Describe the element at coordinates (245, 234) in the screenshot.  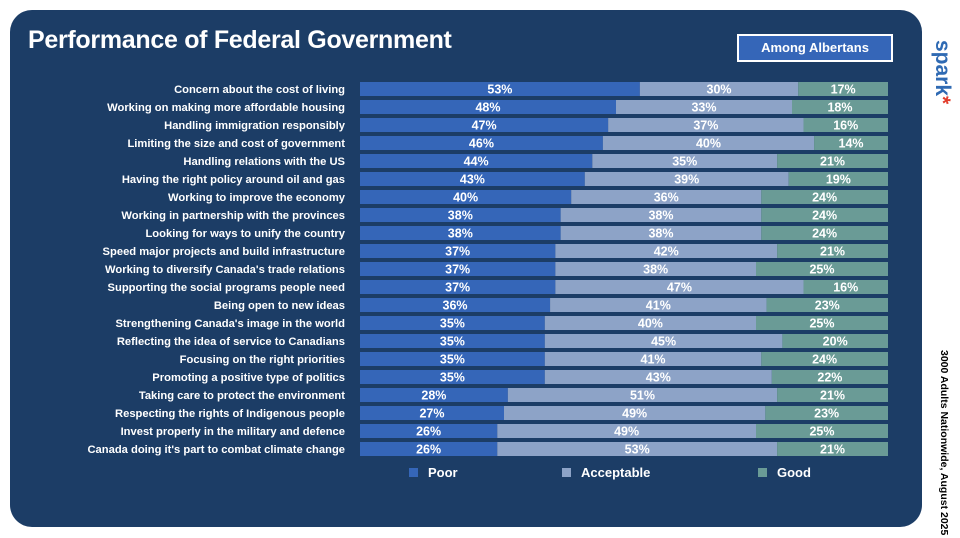
I see `category-label: Looking for ways to unify the country` at that location.